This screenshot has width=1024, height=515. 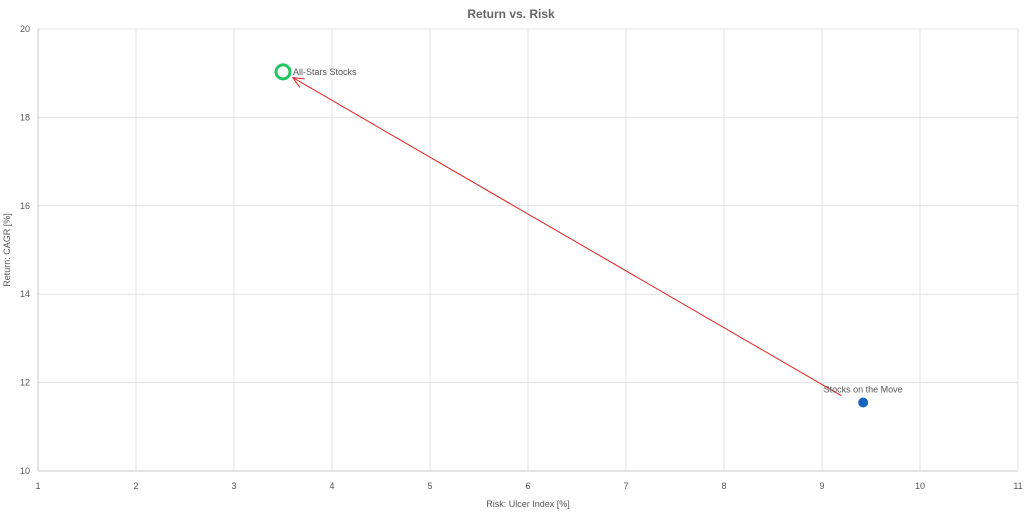 What do you see at coordinates (723, 486) in the screenshot?
I see `x-tick-label: 8` at bounding box center [723, 486].